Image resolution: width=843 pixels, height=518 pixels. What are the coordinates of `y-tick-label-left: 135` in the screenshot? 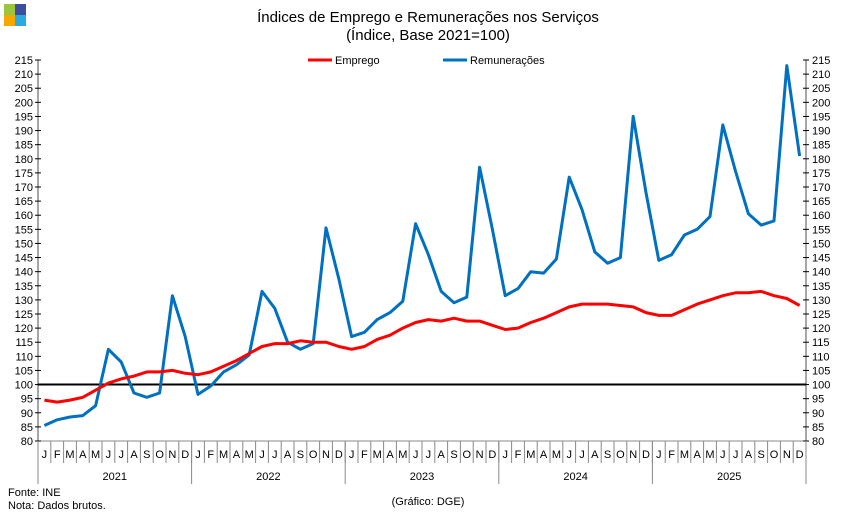 It's located at (24, 287).